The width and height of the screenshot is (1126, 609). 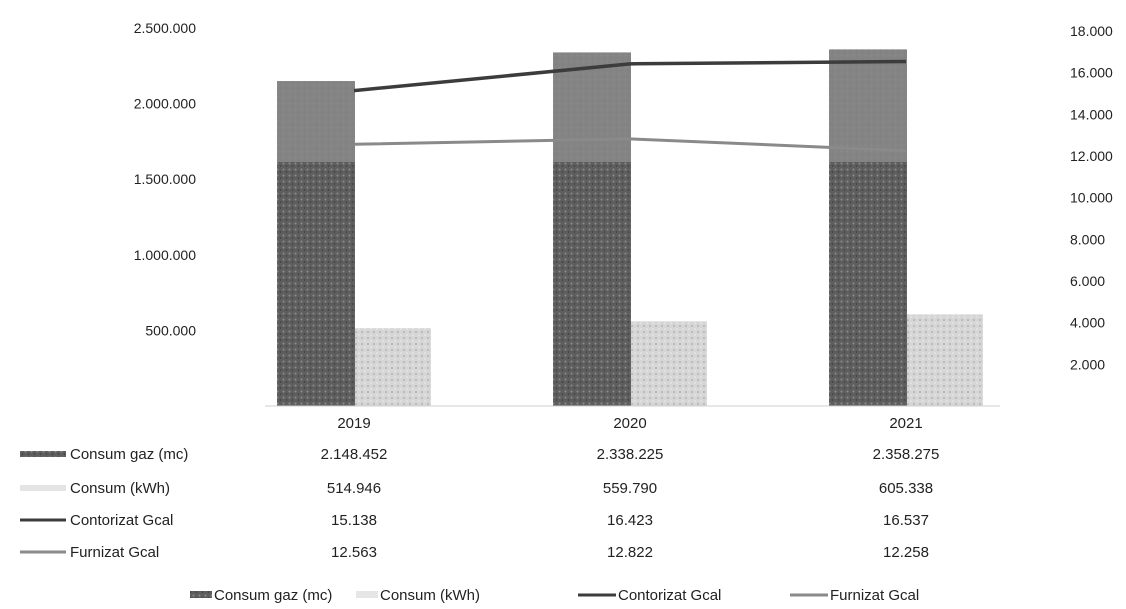 What do you see at coordinates (906, 488) in the screenshot?
I see `table-cell: 605.338` at bounding box center [906, 488].